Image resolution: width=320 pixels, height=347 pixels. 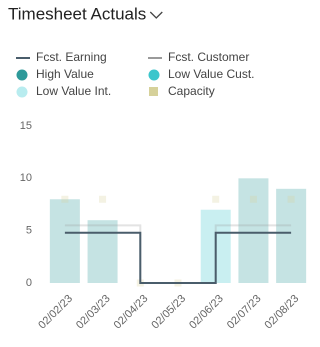 What do you see at coordinates (131, 312) in the screenshot?
I see `x-tick-label: 02/04/23` at bounding box center [131, 312].